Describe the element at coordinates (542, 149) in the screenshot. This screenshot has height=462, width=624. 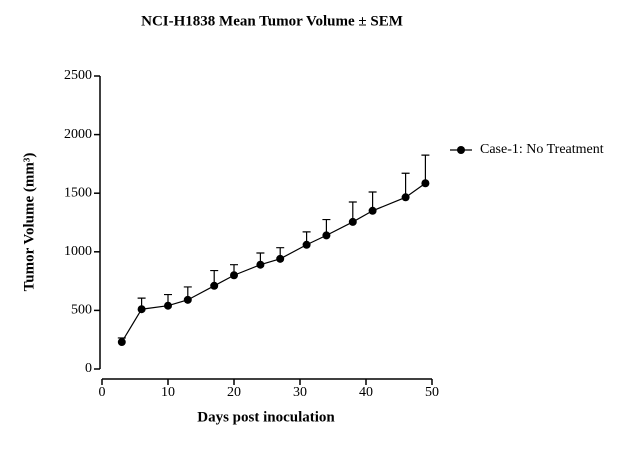
I see `legend-label: Case-1: No Treatment` at that location.